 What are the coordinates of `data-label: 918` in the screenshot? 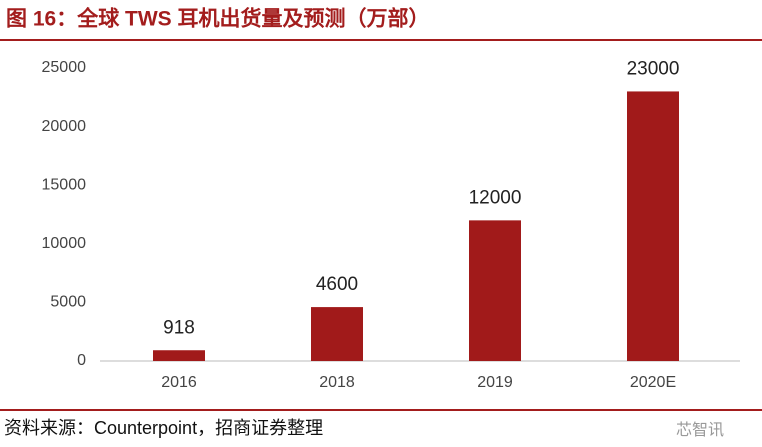 It's located at (179, 327).